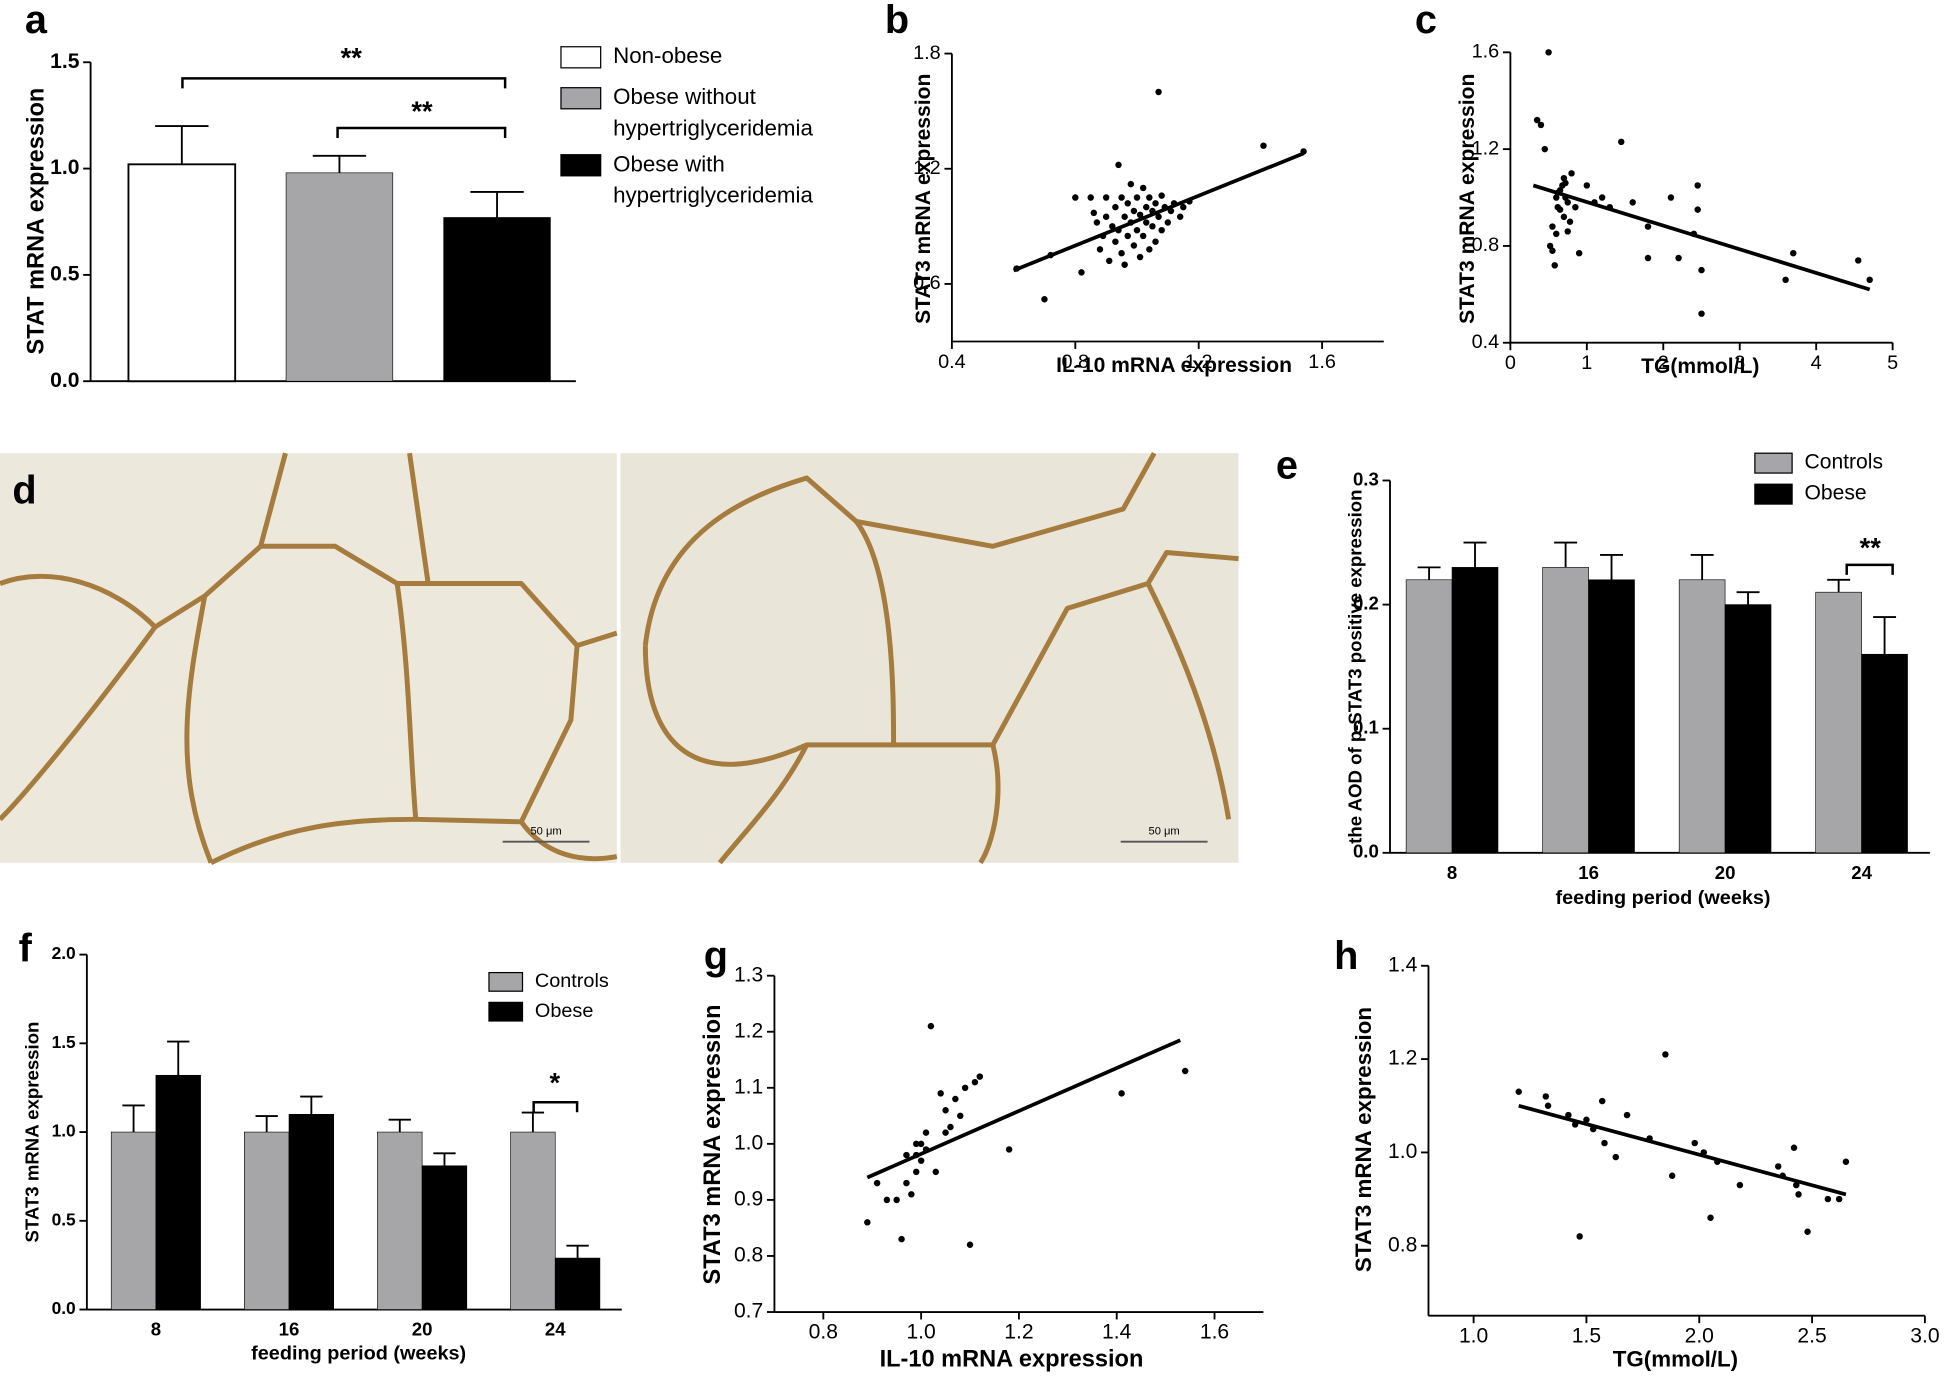 The width and height of the screenshot is (1946, 1378). Describe the element at coordinates (1892, 363) in the screenshot. I see `x-tick-label: 5` at that location.